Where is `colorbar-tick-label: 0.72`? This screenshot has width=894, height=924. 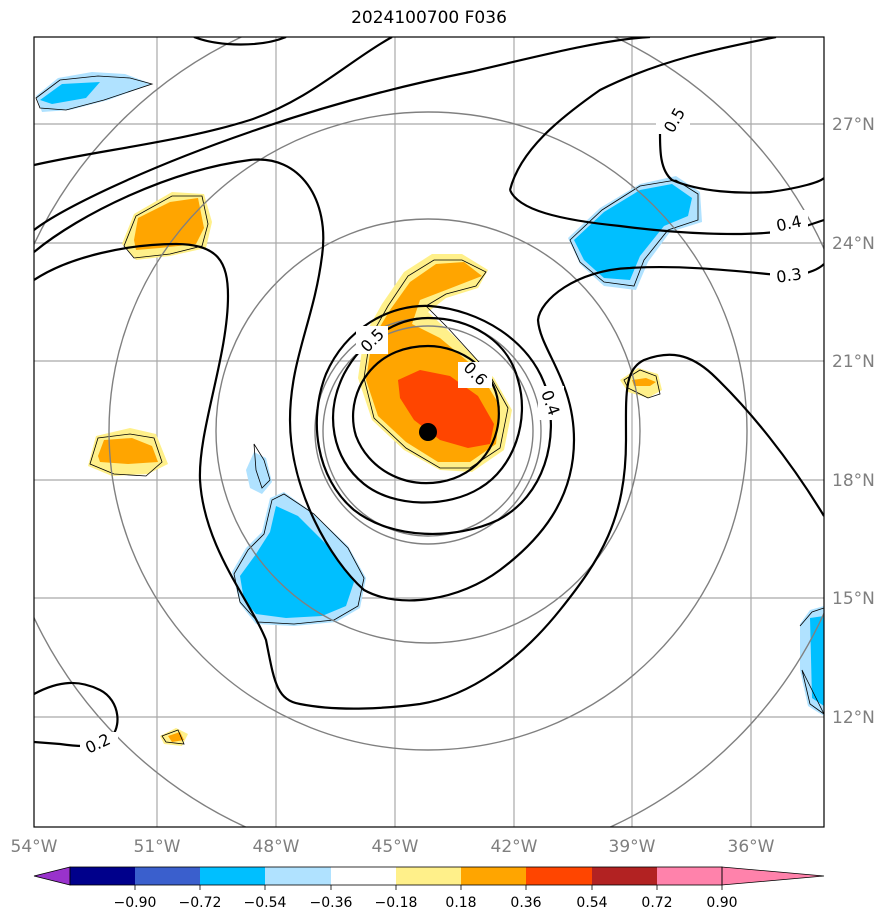
colorbar-tick-label: 0.72 is located at coordinates (656, 903).